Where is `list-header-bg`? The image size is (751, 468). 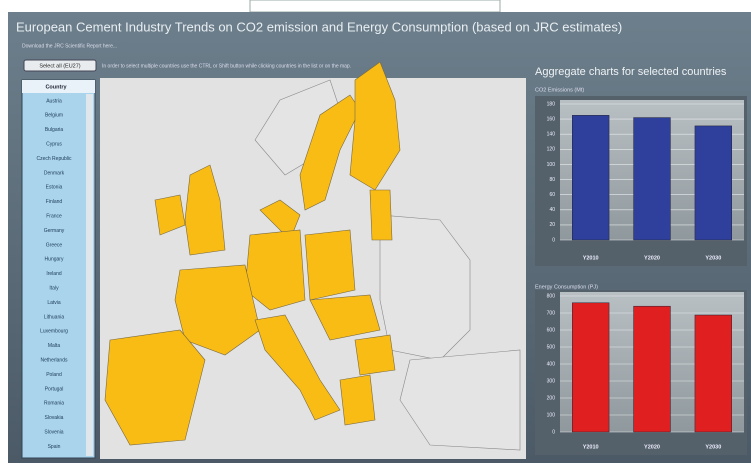
list-header-bg is located at coordinates (58, 86).